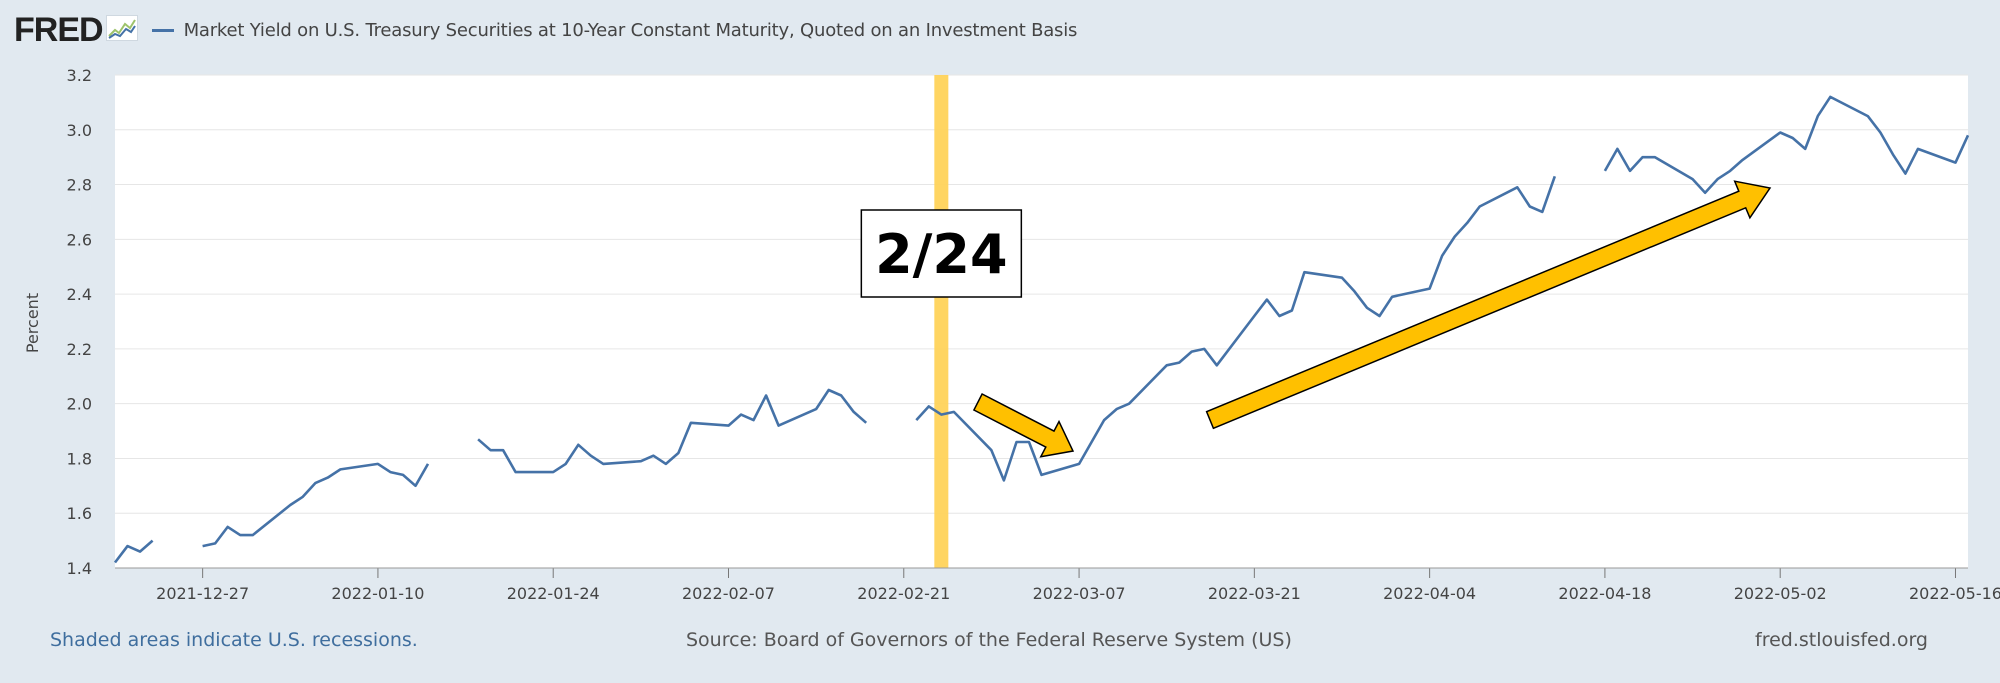 Image resolution: width=2000 pixels, height=683 pixels. What do you see at coordinates (79, 130) in the screenshot?
I see `y-tick-label: 3.0` at bounding box center [79, 130].